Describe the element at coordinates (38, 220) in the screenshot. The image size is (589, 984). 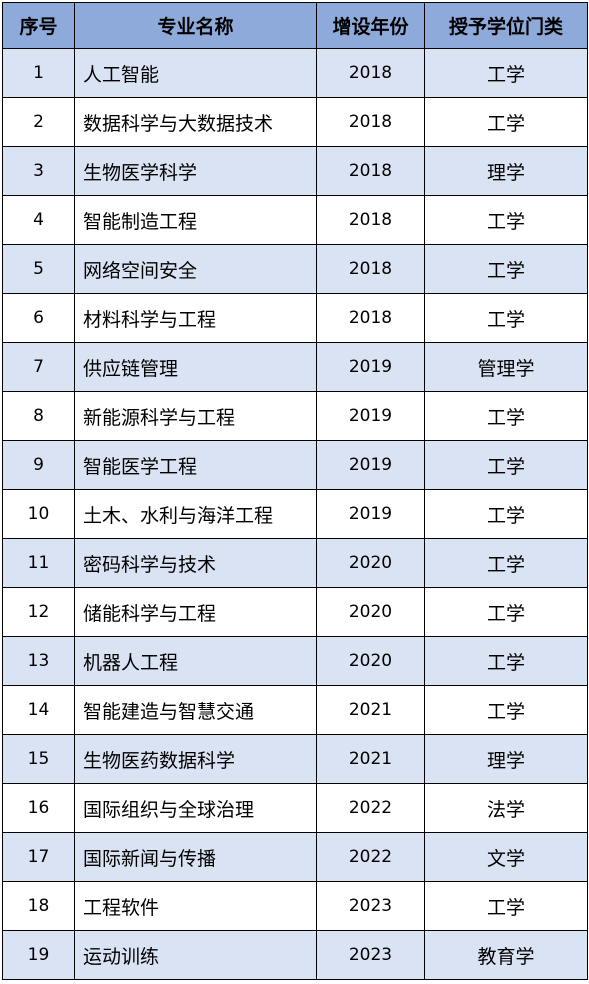
I see `cell-no: 4` at that location.